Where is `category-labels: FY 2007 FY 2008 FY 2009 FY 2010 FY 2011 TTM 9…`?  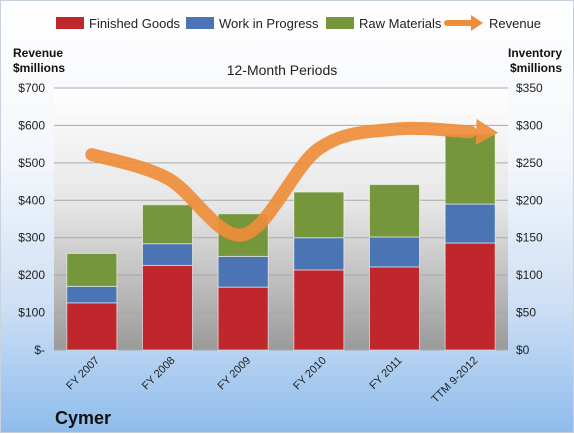 category-labels: FY 2007 FY 2008 FY 2009 FY 2010 FY 2011 TTM 9… is located at coordinates (272, 380).